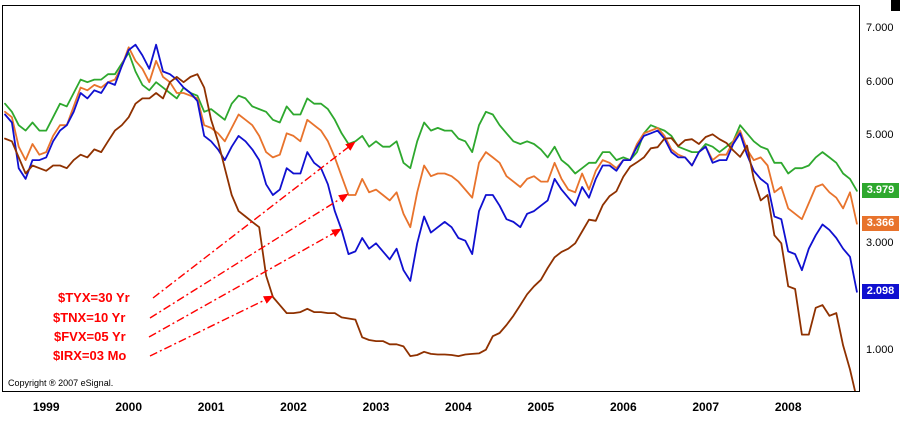 The width and height of the screenshot is (900, 432). What do you see at coordinates (376, 407) in the screenshot?
I see `year-label-2003: 2003` at bounding box center [376, 407].